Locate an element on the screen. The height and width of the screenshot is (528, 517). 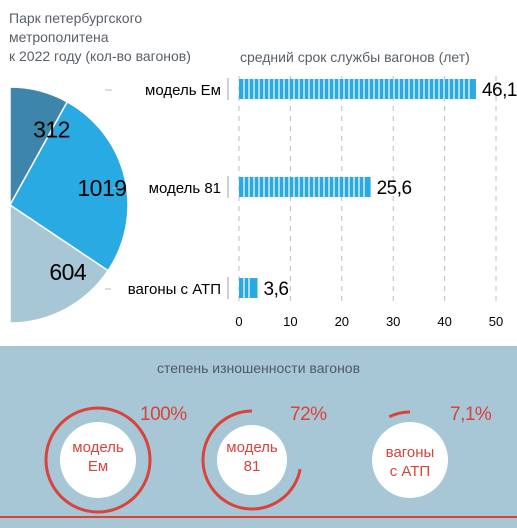
pie-title-line: к 2022 году (кол-во вагонов) is located at coordinates (100, 56).